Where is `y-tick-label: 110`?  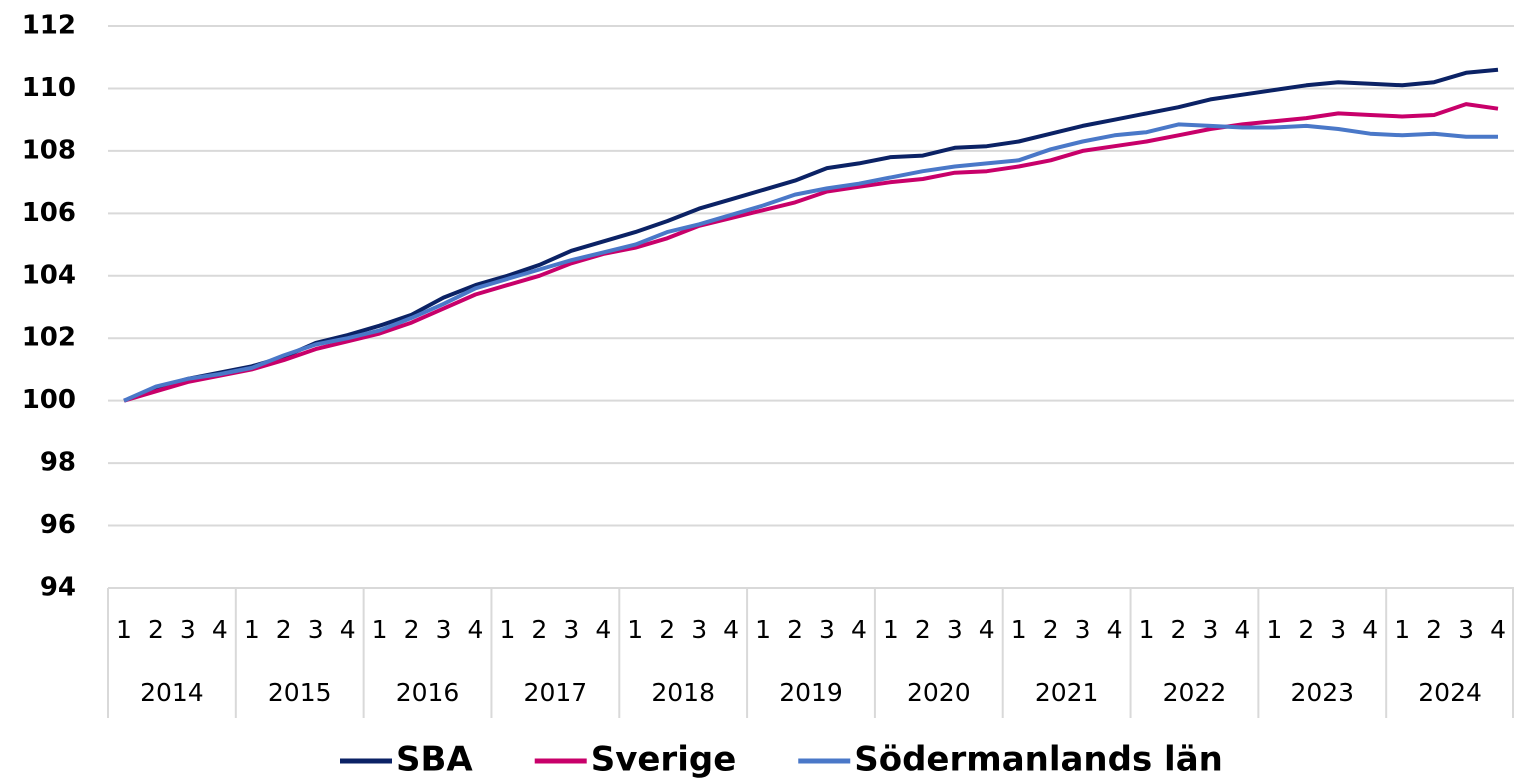
y-tick-label: 110 is located at coordinates (49, 88).